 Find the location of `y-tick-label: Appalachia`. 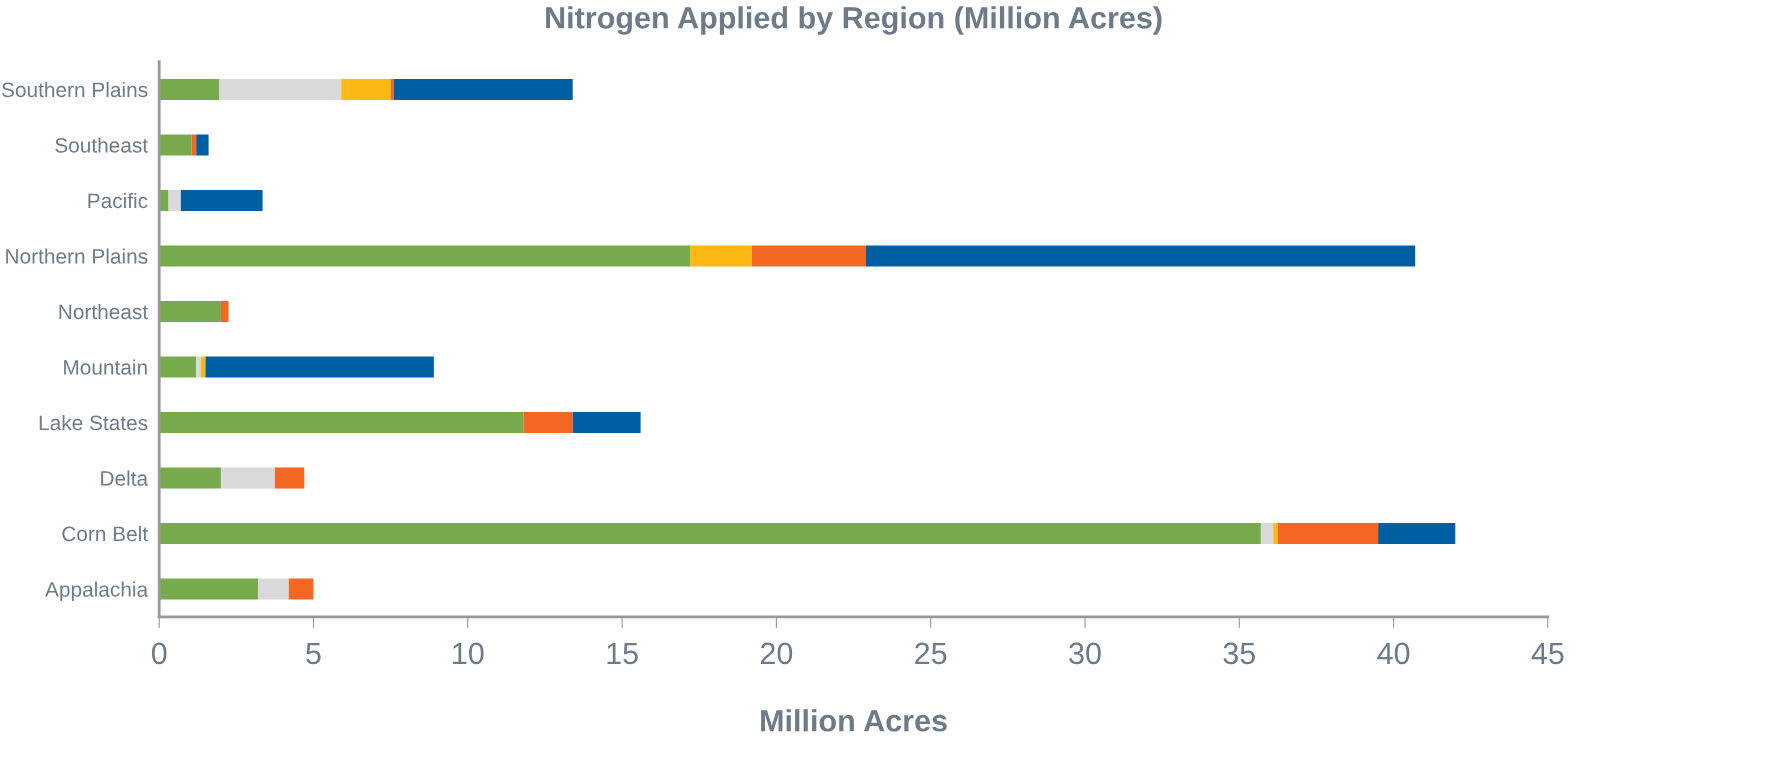

y-tick-label: Appalachia is located at coordinates (97, 591).